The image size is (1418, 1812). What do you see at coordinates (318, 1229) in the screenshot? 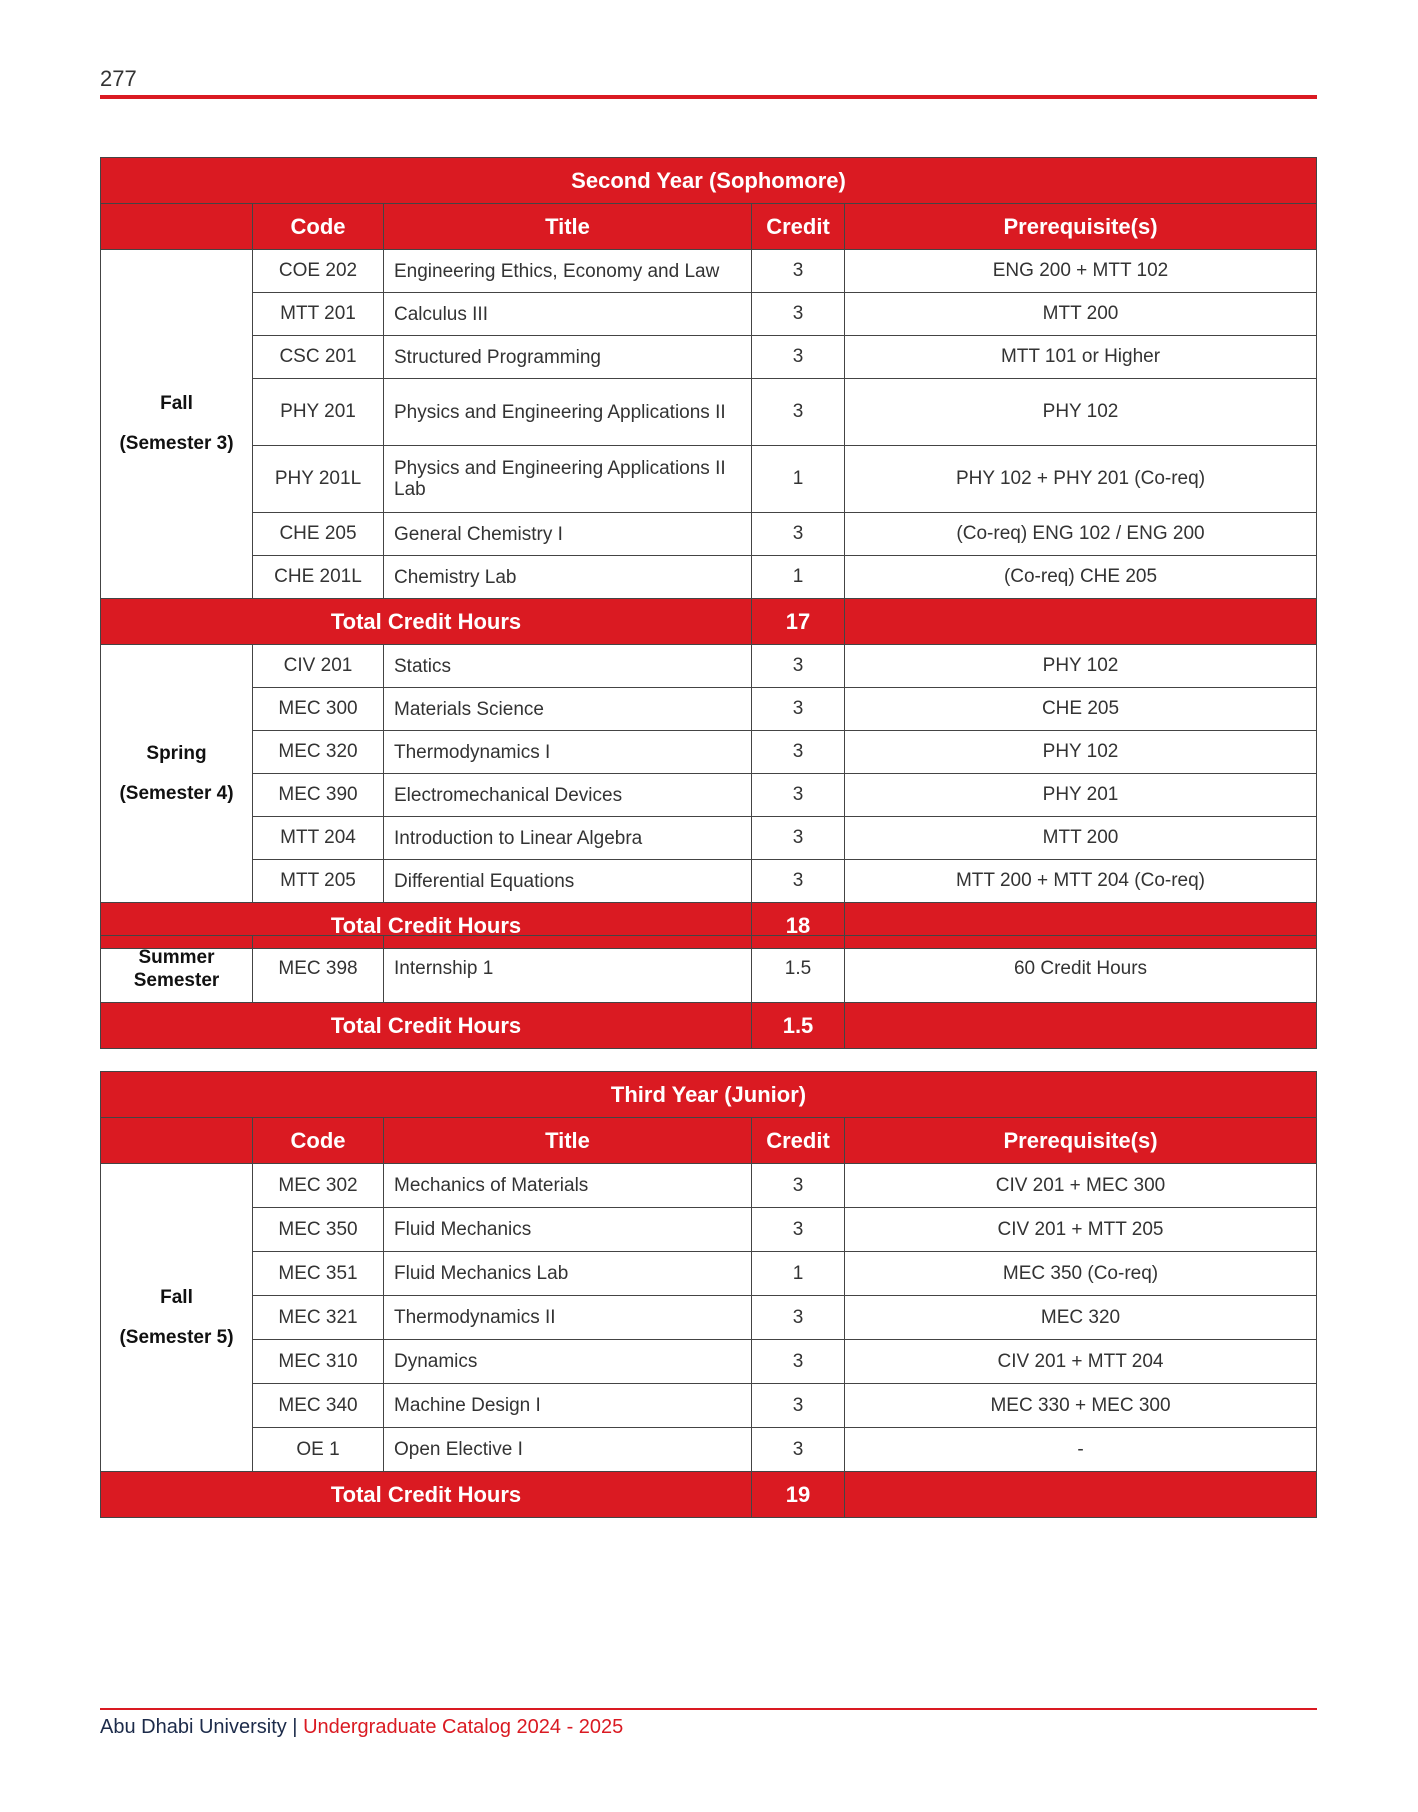
I see `course-code: MEC 350` at bounding box center [318, 1229].